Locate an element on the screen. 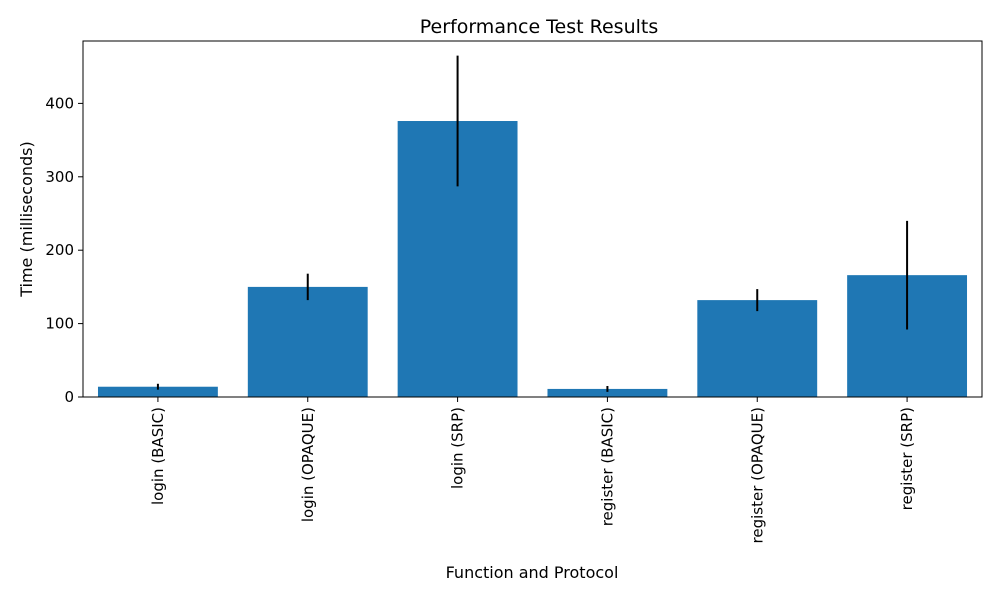  x-tick-label: register (SRP) is located at coordinates (907, 458).